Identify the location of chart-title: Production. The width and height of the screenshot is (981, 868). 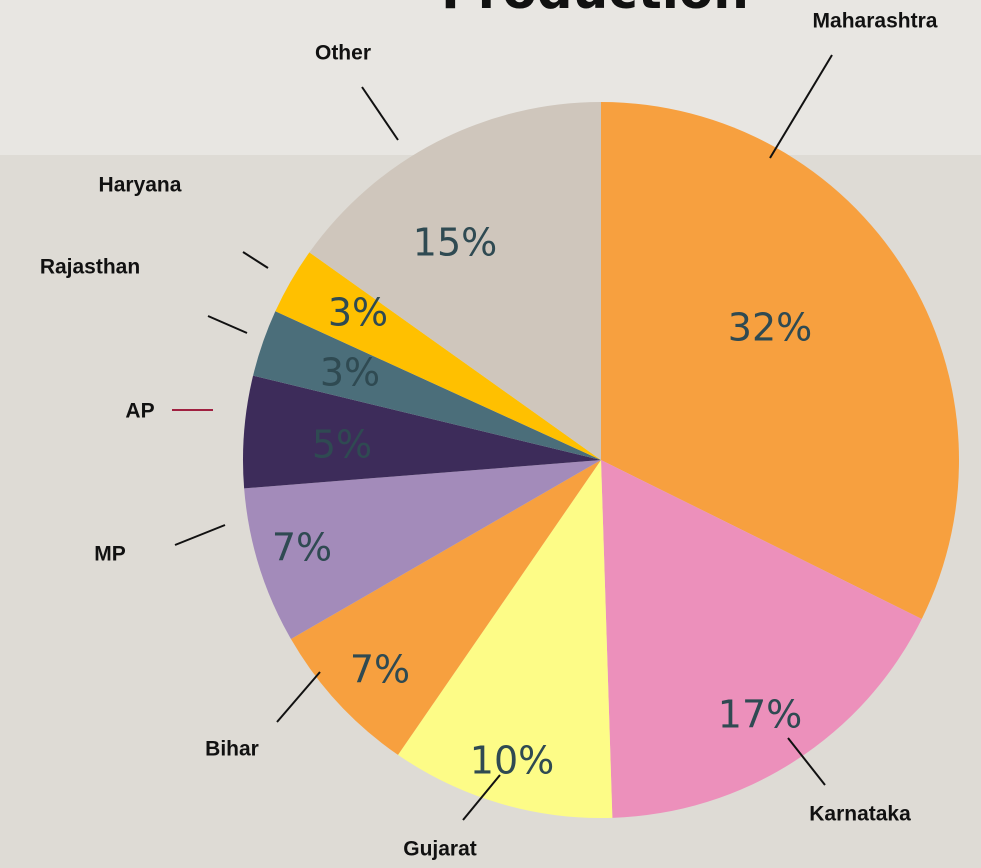
(595, 10).